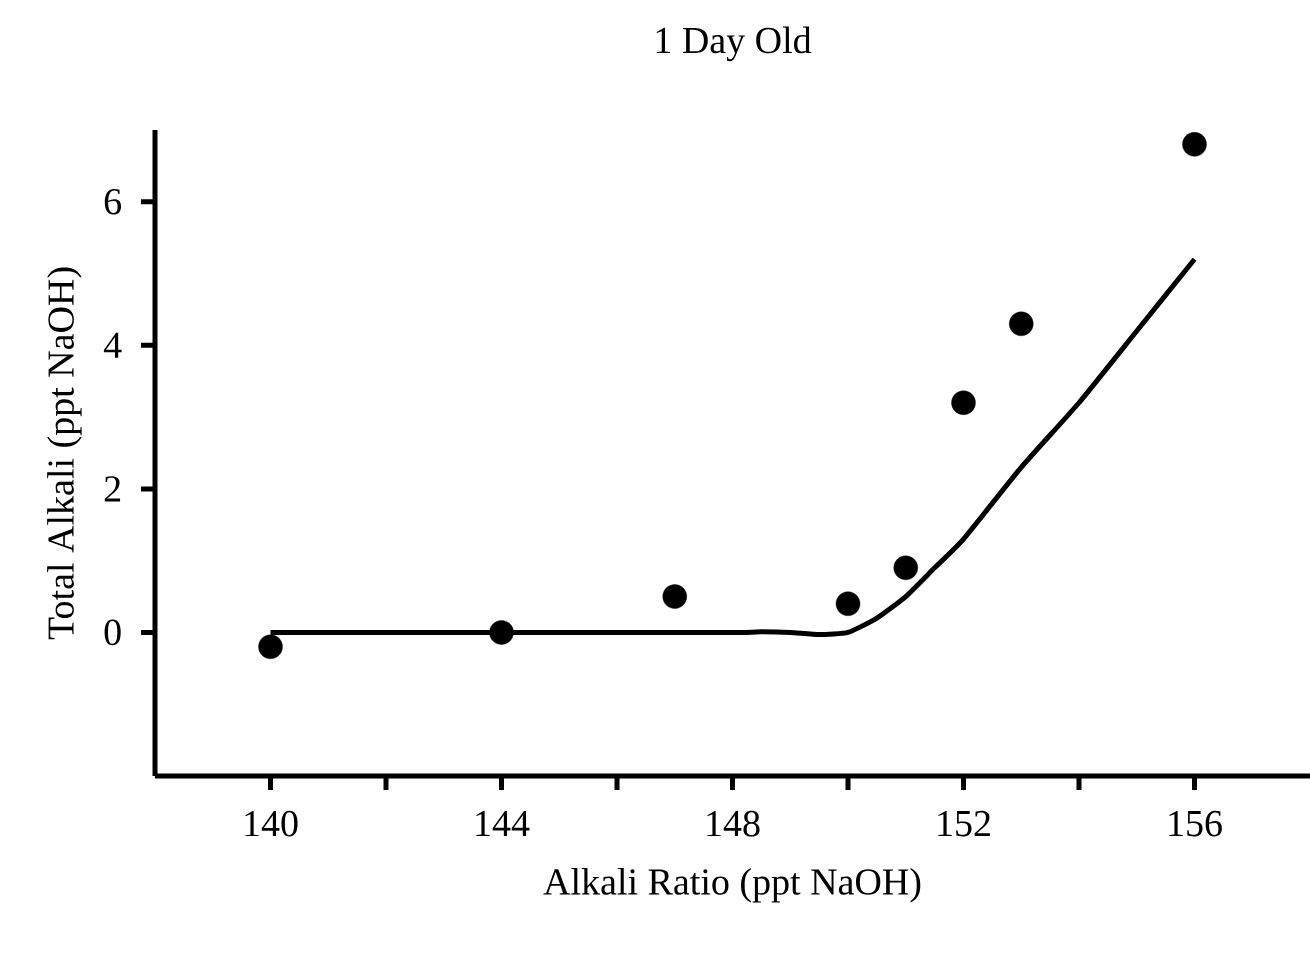  What do you see at coordinates (734, 44) in the screenshot?
I see `chart-title: 1 Day Old` at bounding box center [734, 44].